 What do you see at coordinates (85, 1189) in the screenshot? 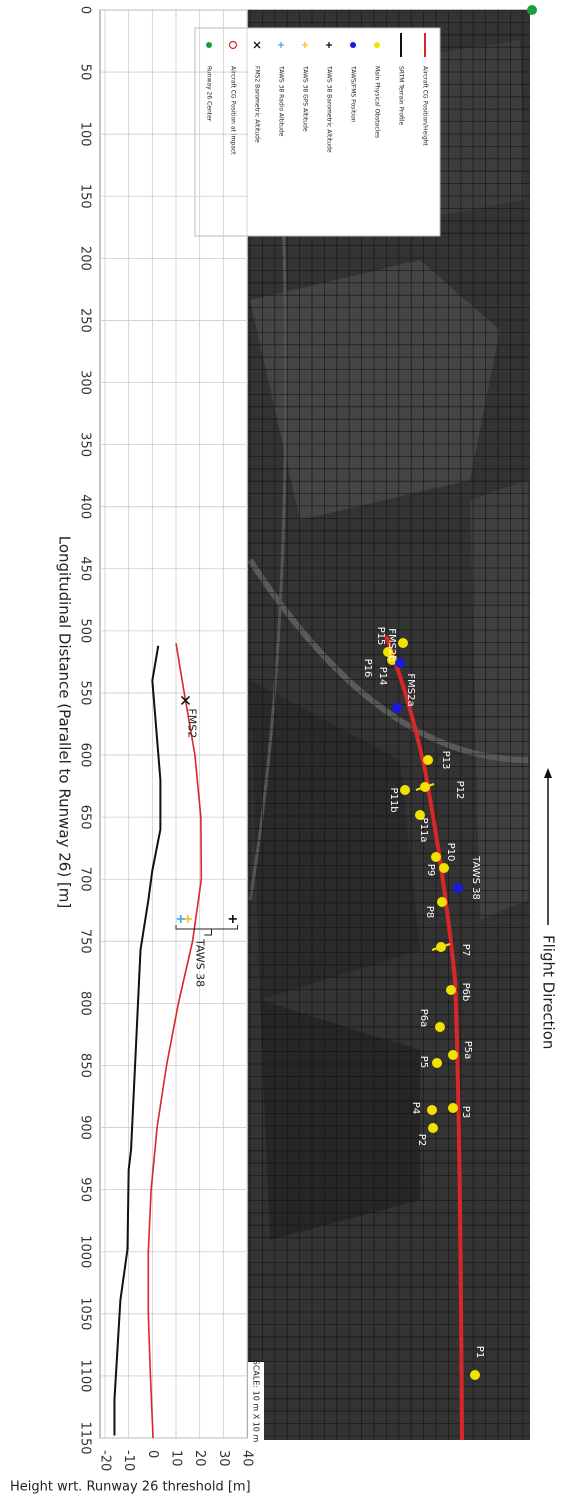
I see `x-tick-label: 950` at bounding box center [85, 1189].